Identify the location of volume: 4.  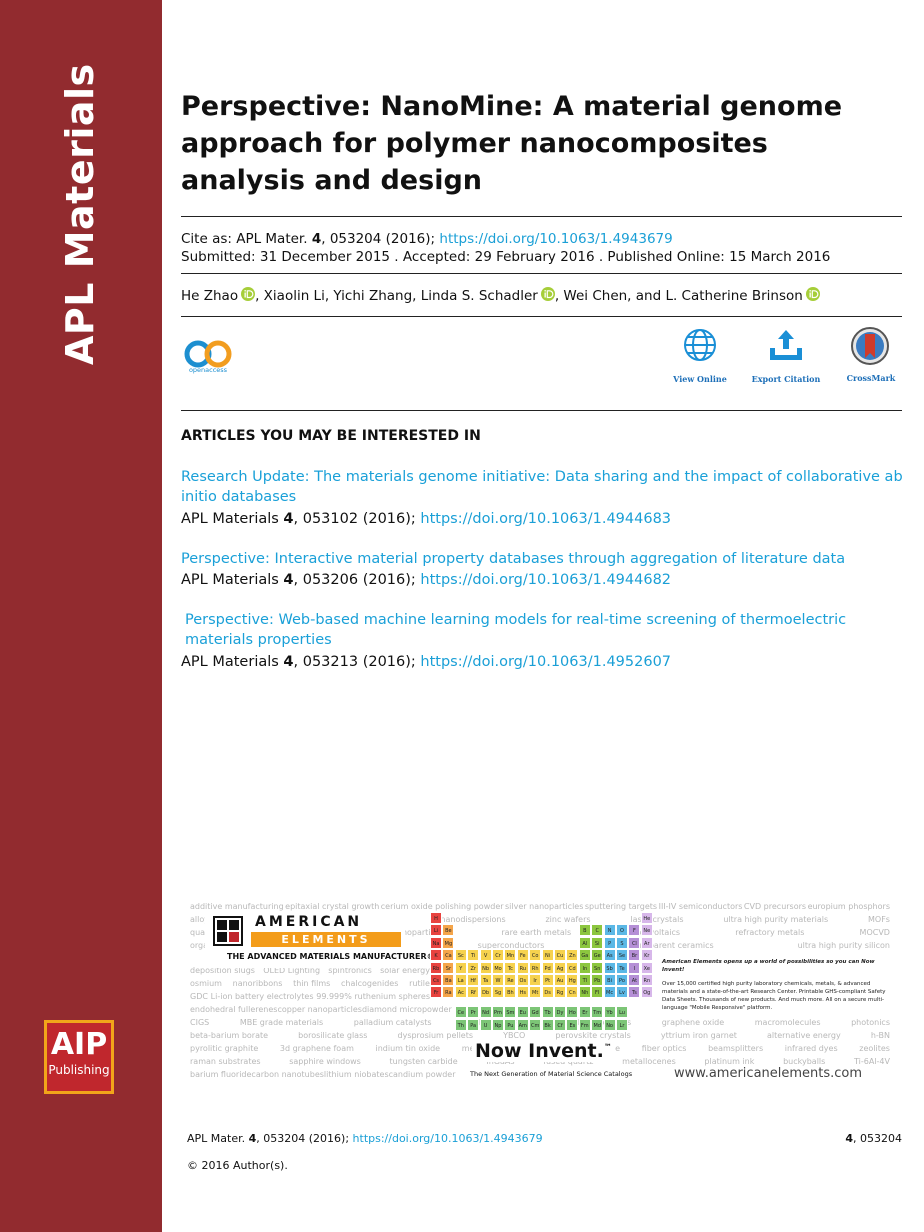
(316, 239).